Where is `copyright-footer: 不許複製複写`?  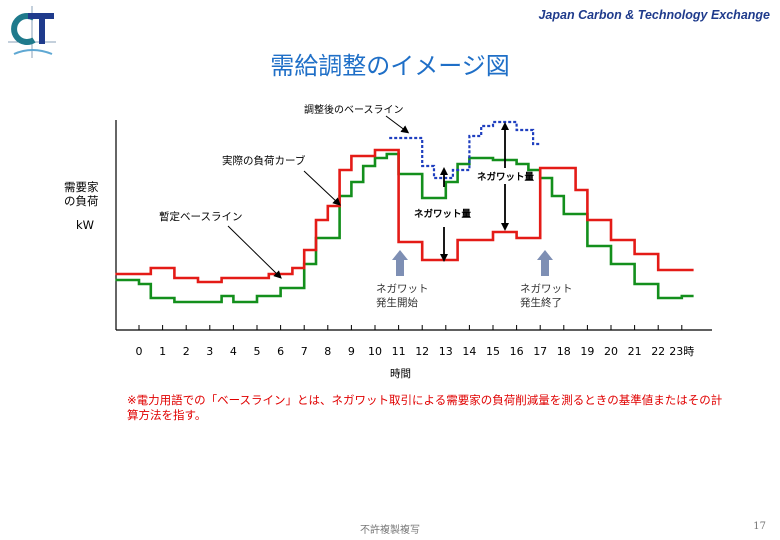
copyright-footer: 不許複製複写 is located at coordinates (390, 530).